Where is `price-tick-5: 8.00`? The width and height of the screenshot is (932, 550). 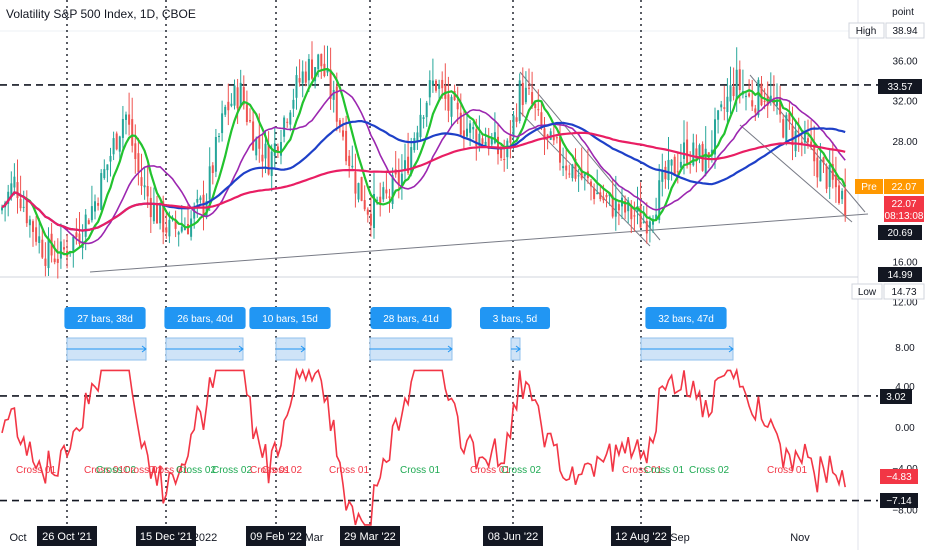
price-tick-5: 8.00 is located at coordinates (905, 348).